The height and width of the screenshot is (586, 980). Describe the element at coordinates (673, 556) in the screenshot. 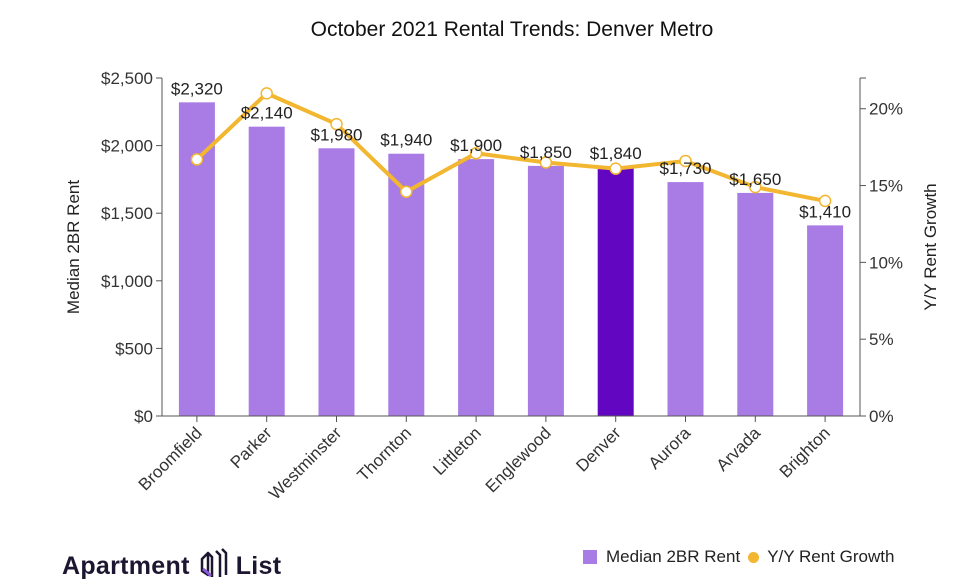

I see `legend-label-rent: Median 2BR Rent` at that location.